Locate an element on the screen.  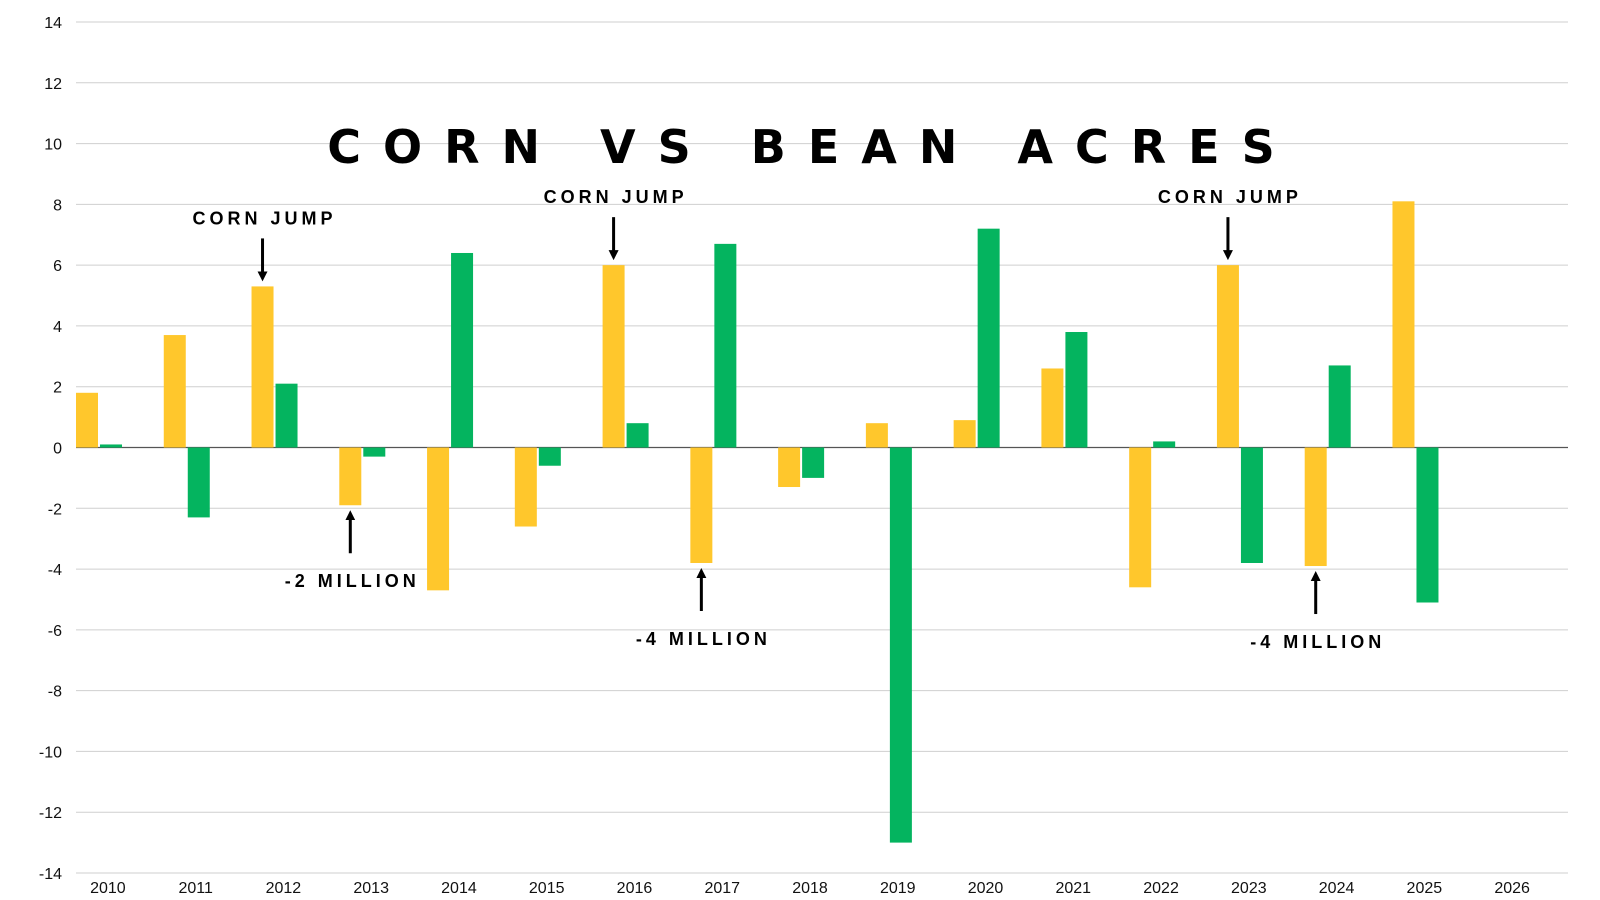
bar-corn-2022 is located at coordinates (1140, 517).